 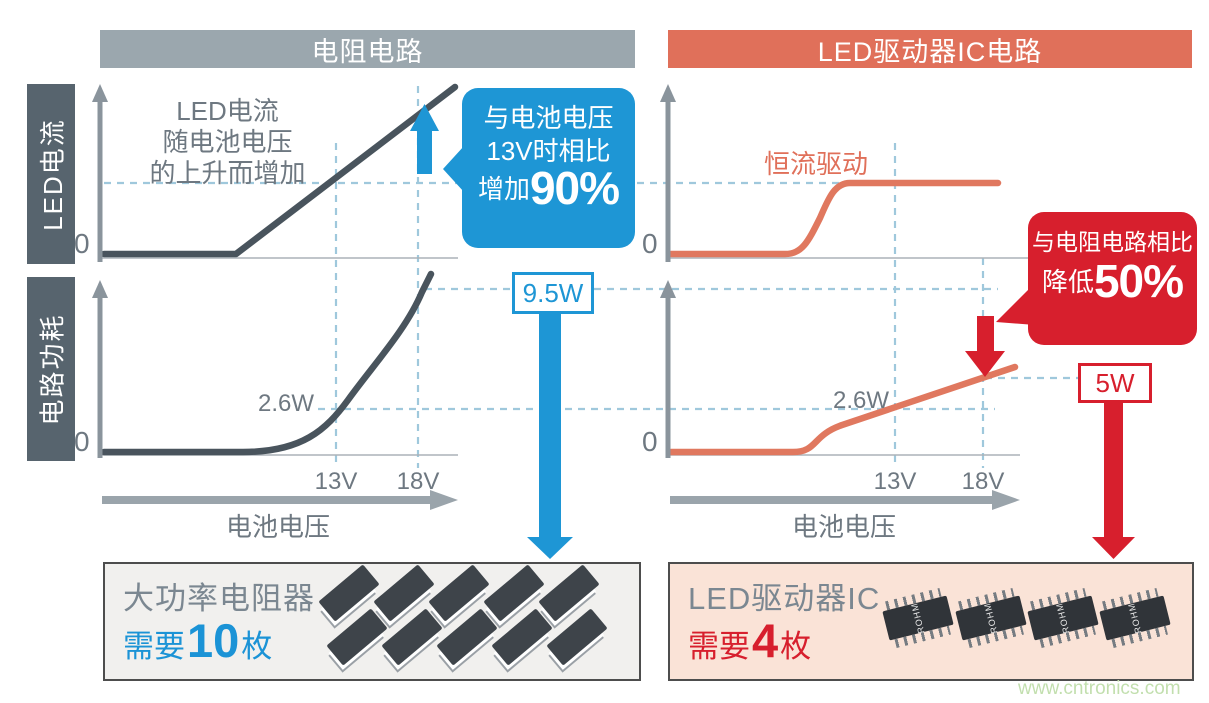 What do you see at coordinates (784, 598) in the screenshot?
I see `driver-summary-title: LED驱动器IC` at bounding box center [784, 598].